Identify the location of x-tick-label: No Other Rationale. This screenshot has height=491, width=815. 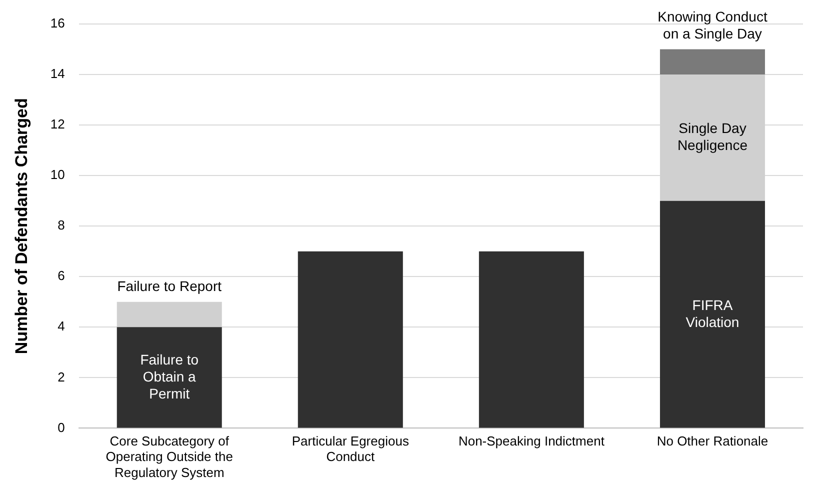
(712, 441).